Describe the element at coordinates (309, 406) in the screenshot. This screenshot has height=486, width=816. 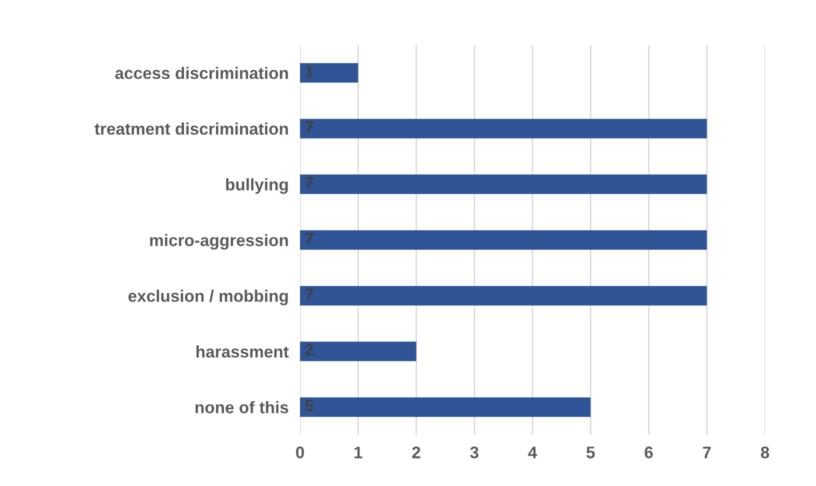
I see `data-label: 5` at that location.